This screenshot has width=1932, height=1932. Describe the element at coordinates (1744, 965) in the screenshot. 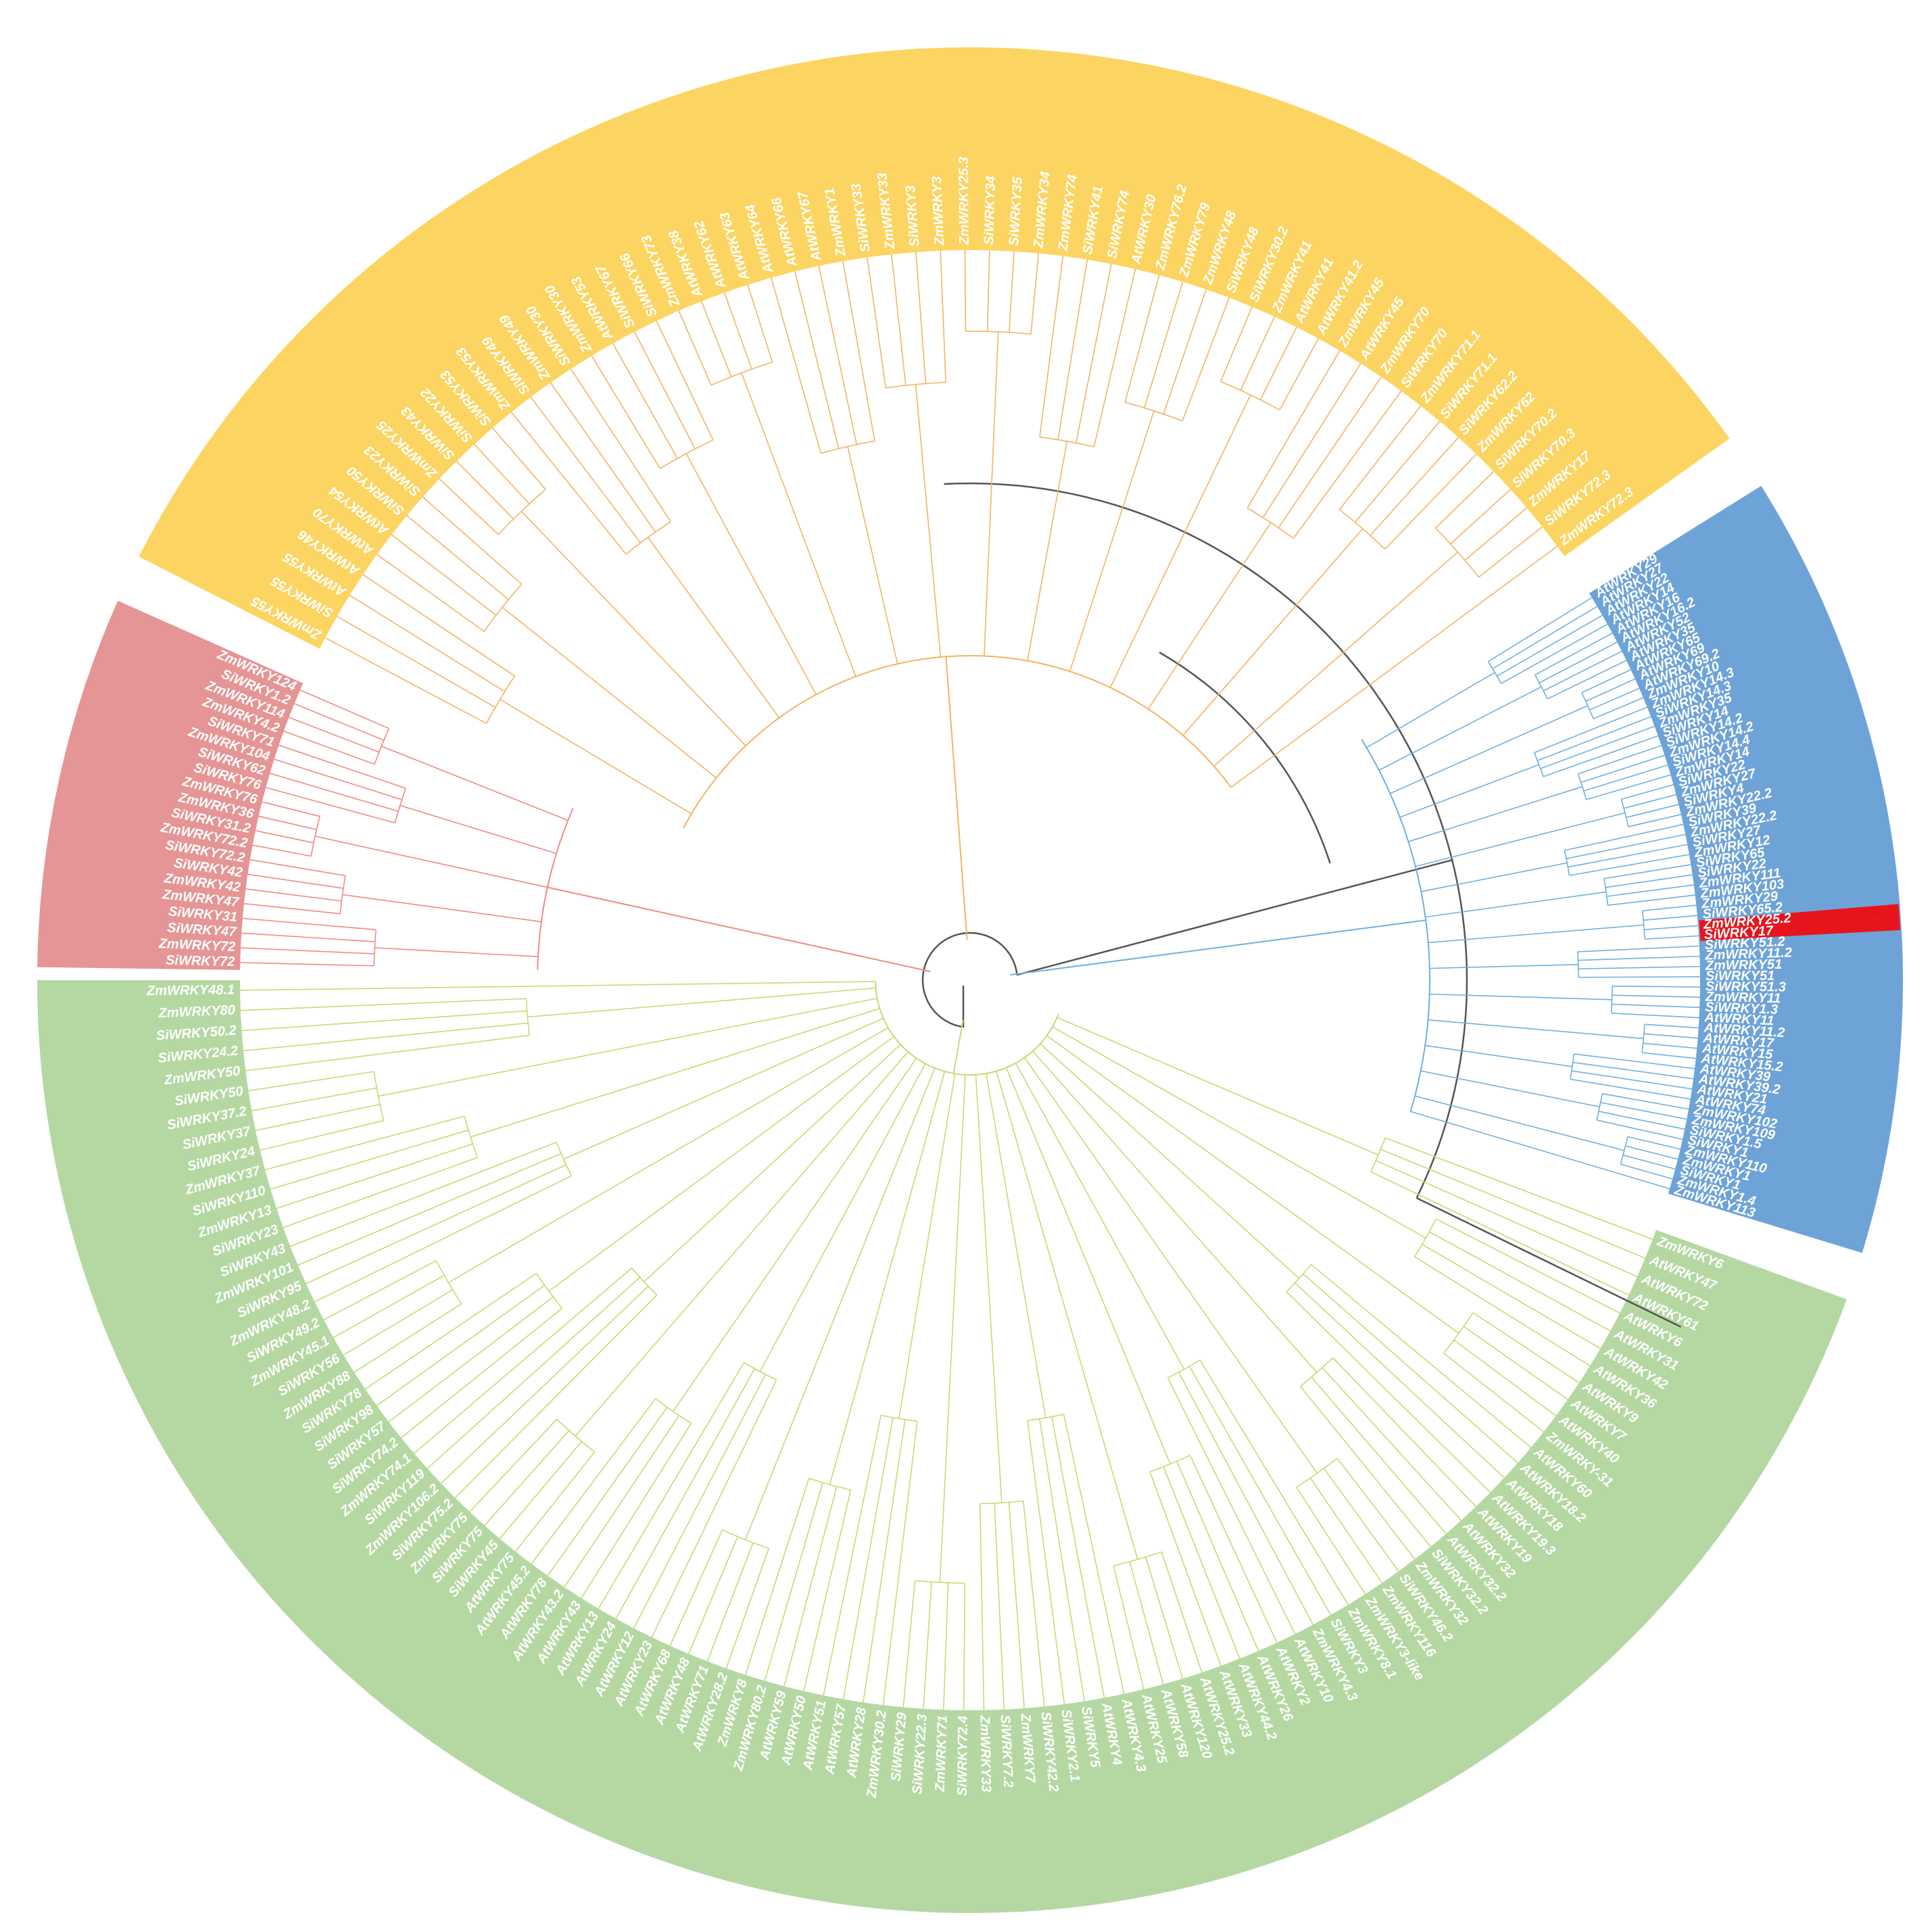

I see `leaf-label: ZmWRKY51` at that location.